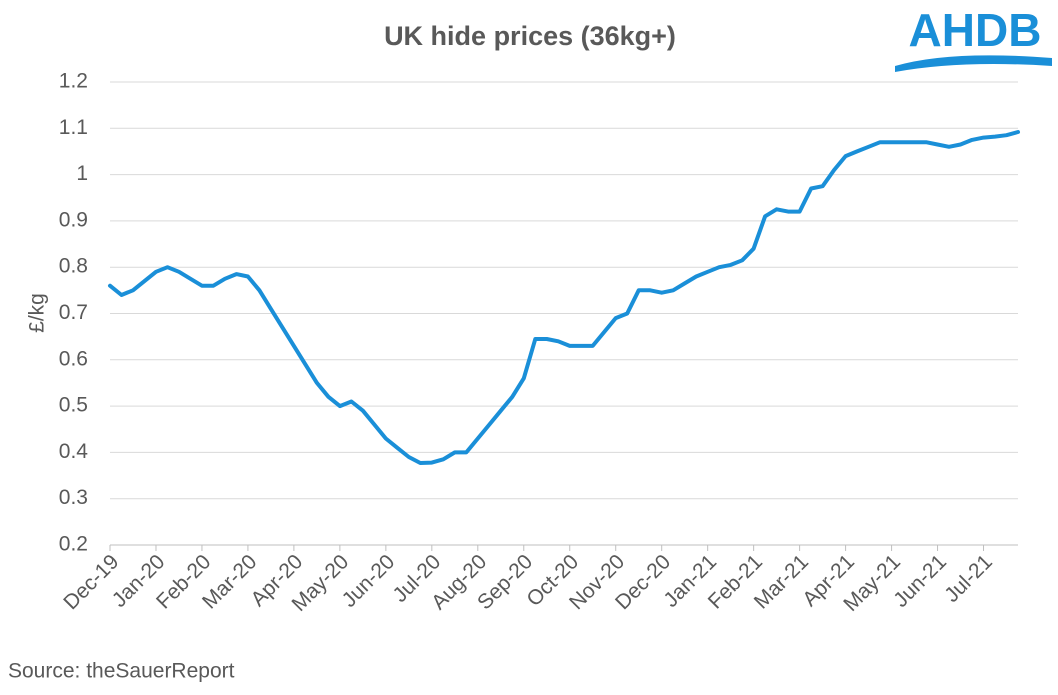 Image resolution: width=1058 pixels, height=695 pixels. What do you see at coordinates (73, 358) in the screenshot?
I see `y-tick-label: 0.6` at bounding box center [73, 358].